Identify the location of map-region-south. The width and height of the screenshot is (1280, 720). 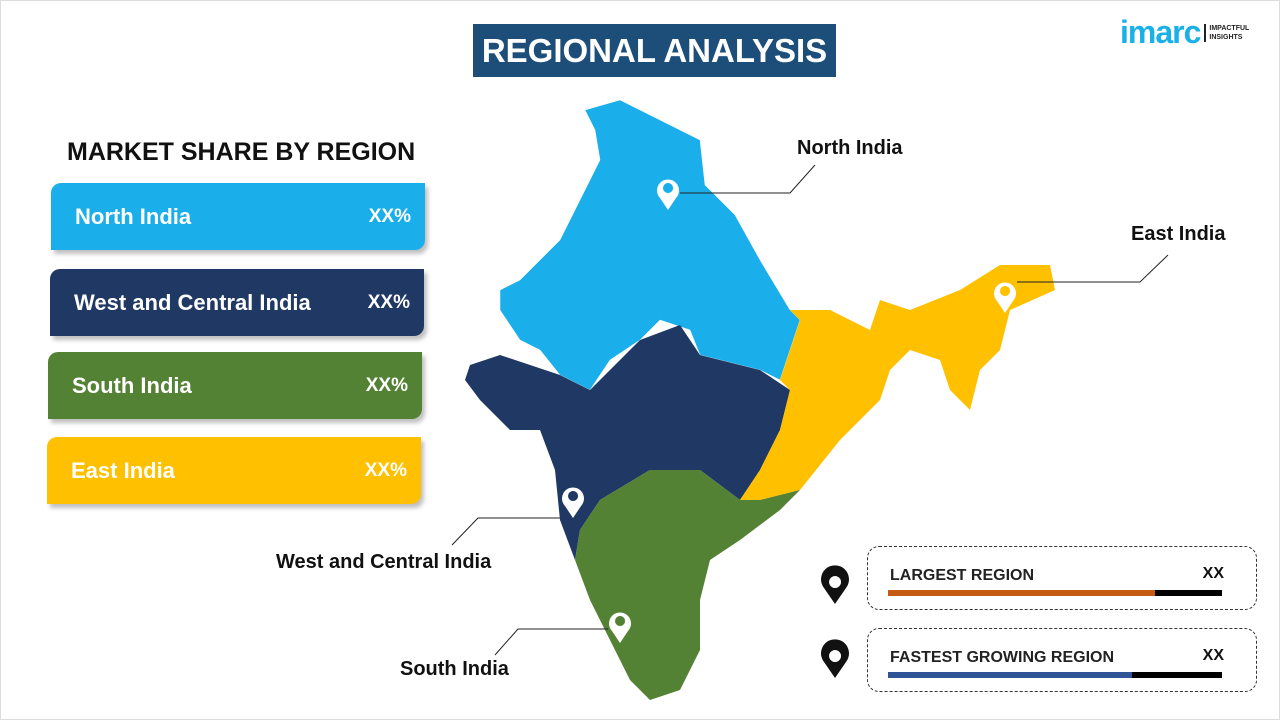
(687, 585).